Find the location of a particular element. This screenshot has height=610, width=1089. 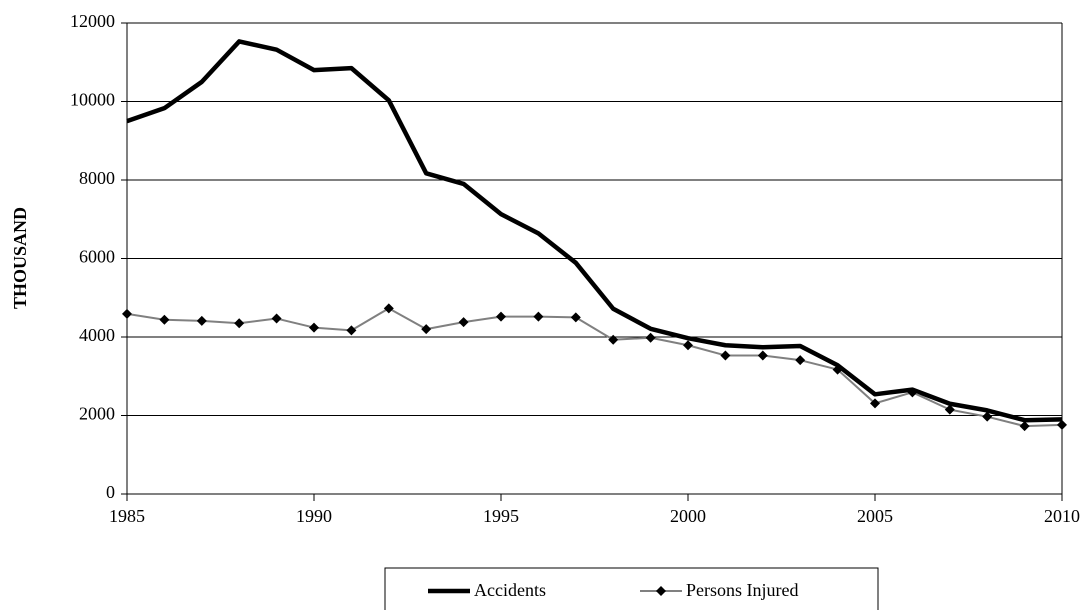

y-tick-label: 2000 is located at coordinates (97, 414).